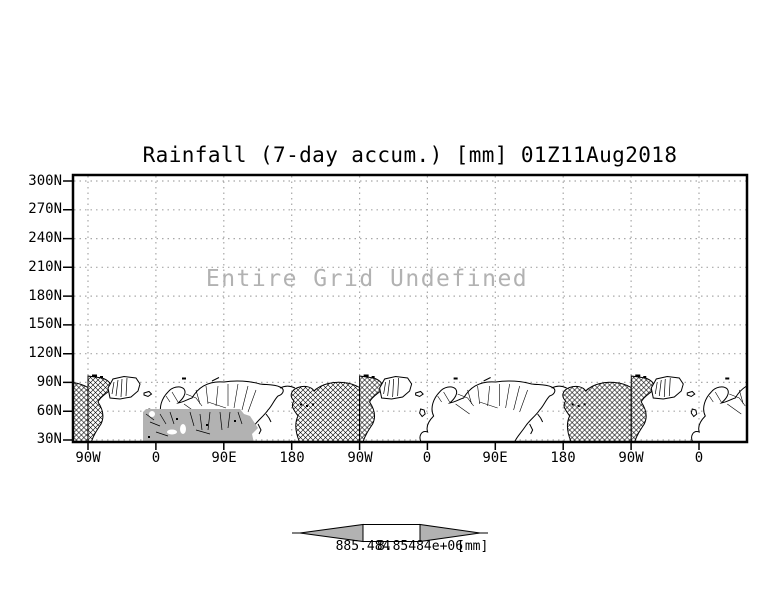  What do you see at coordinates (49, 382) in the screenshot?
I see `y-axis-label: 90N` at bounding box center [49, 382].